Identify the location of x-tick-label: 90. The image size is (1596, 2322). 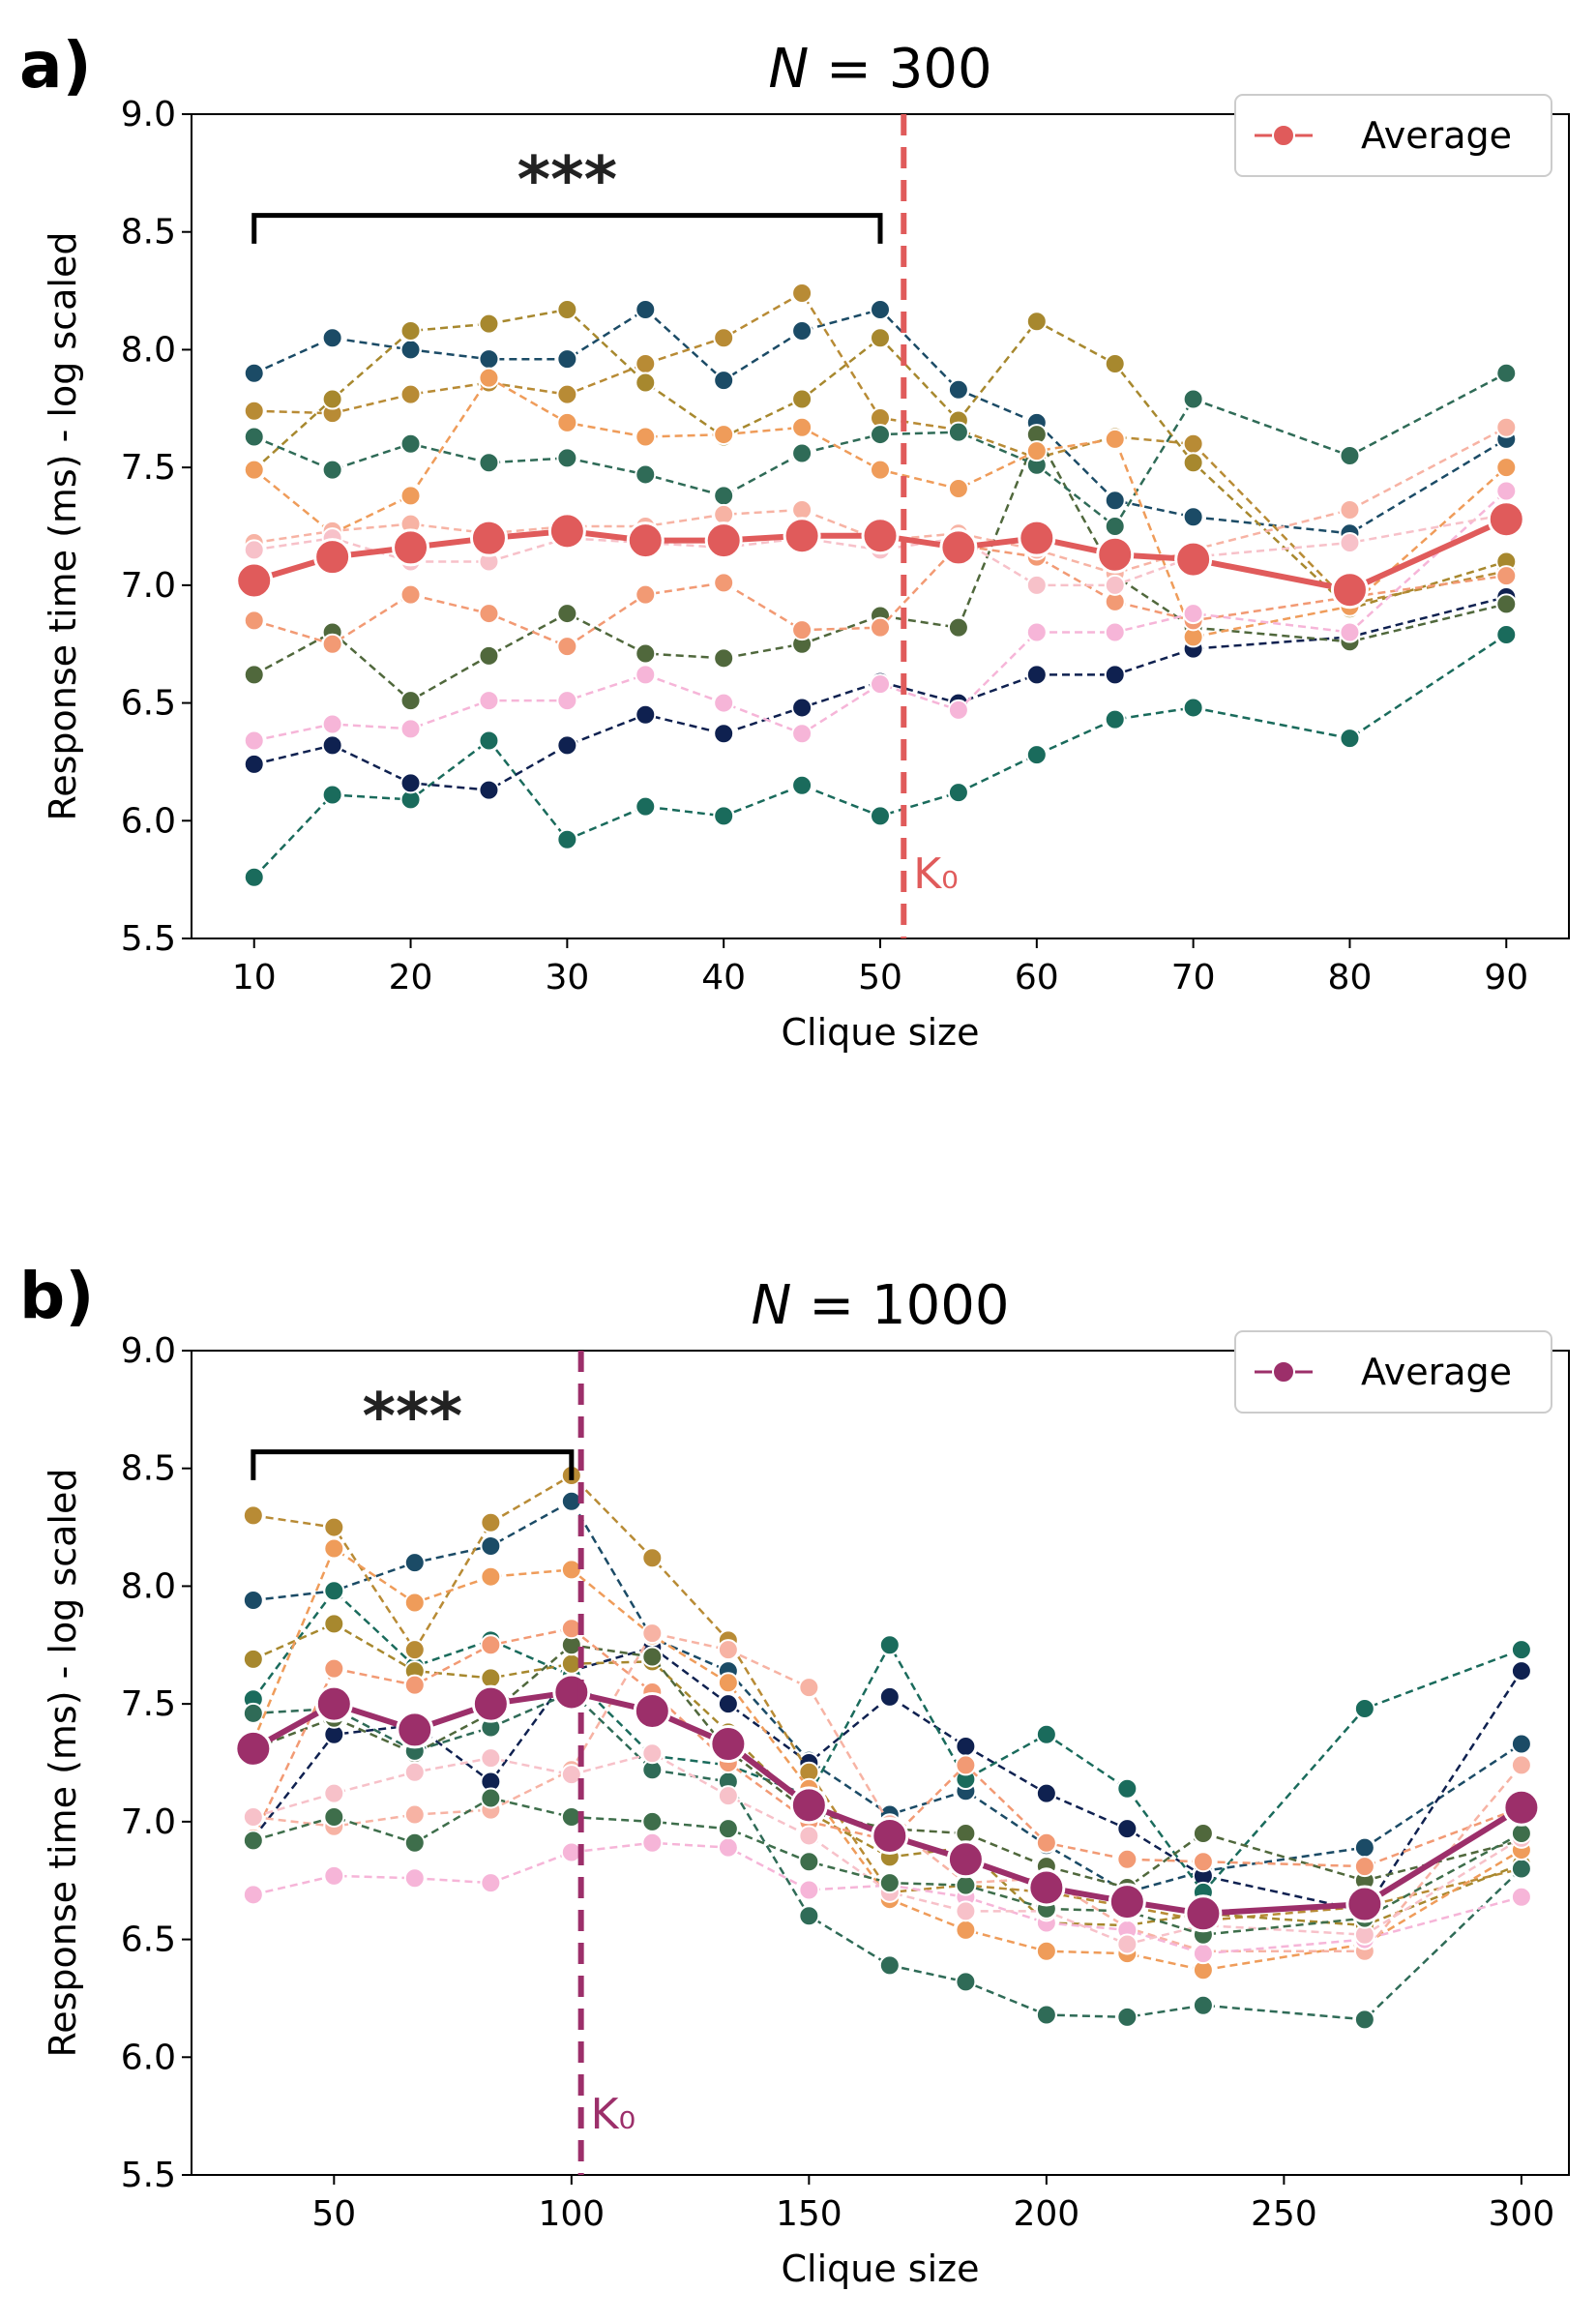
(1506, 977).